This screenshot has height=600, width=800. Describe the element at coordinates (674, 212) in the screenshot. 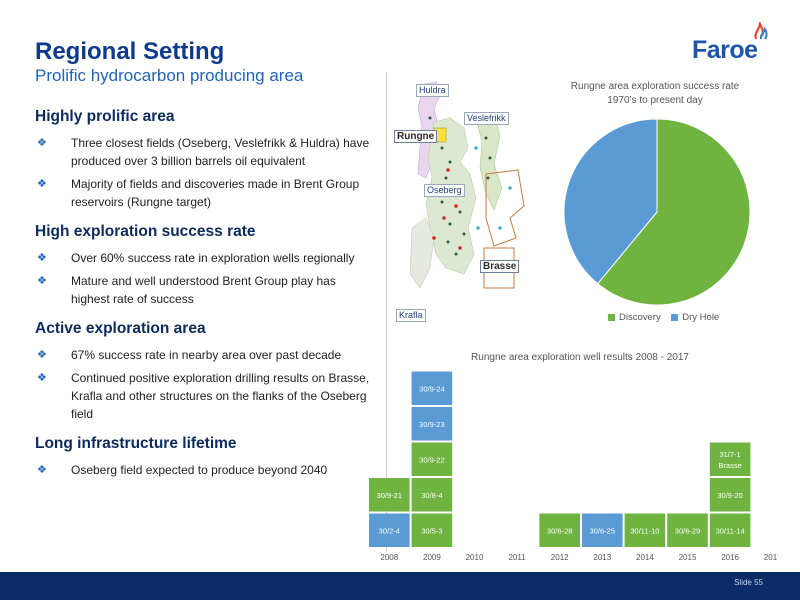

I see `pie-slice-discovery` at that location.